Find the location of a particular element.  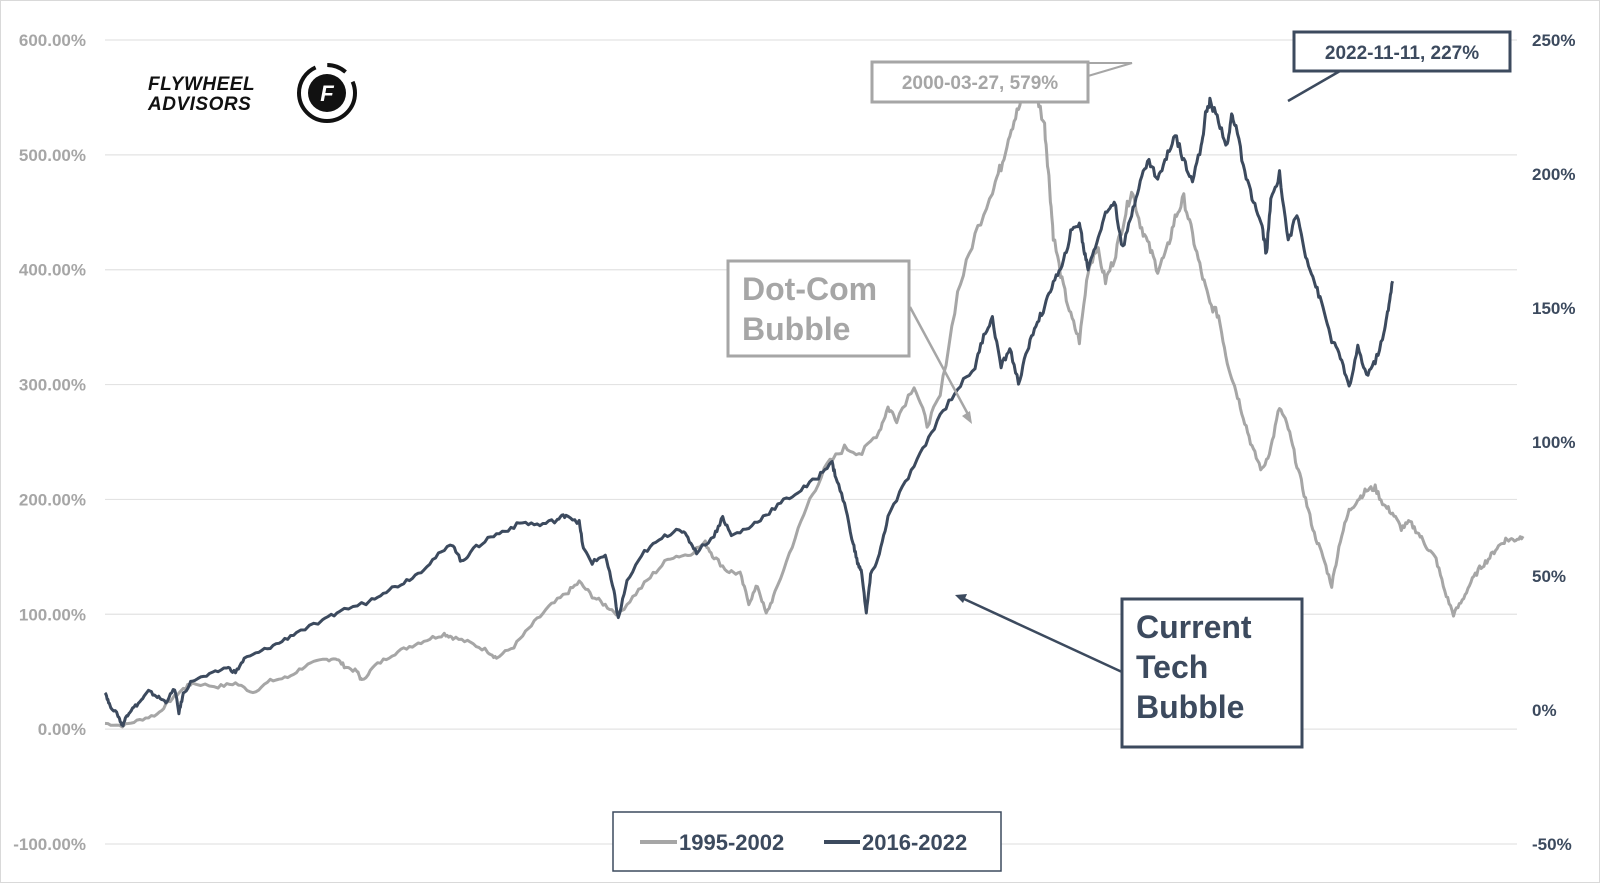

annotation-dotcom-line1: Dot-Com is located at coordinates (809, 289).